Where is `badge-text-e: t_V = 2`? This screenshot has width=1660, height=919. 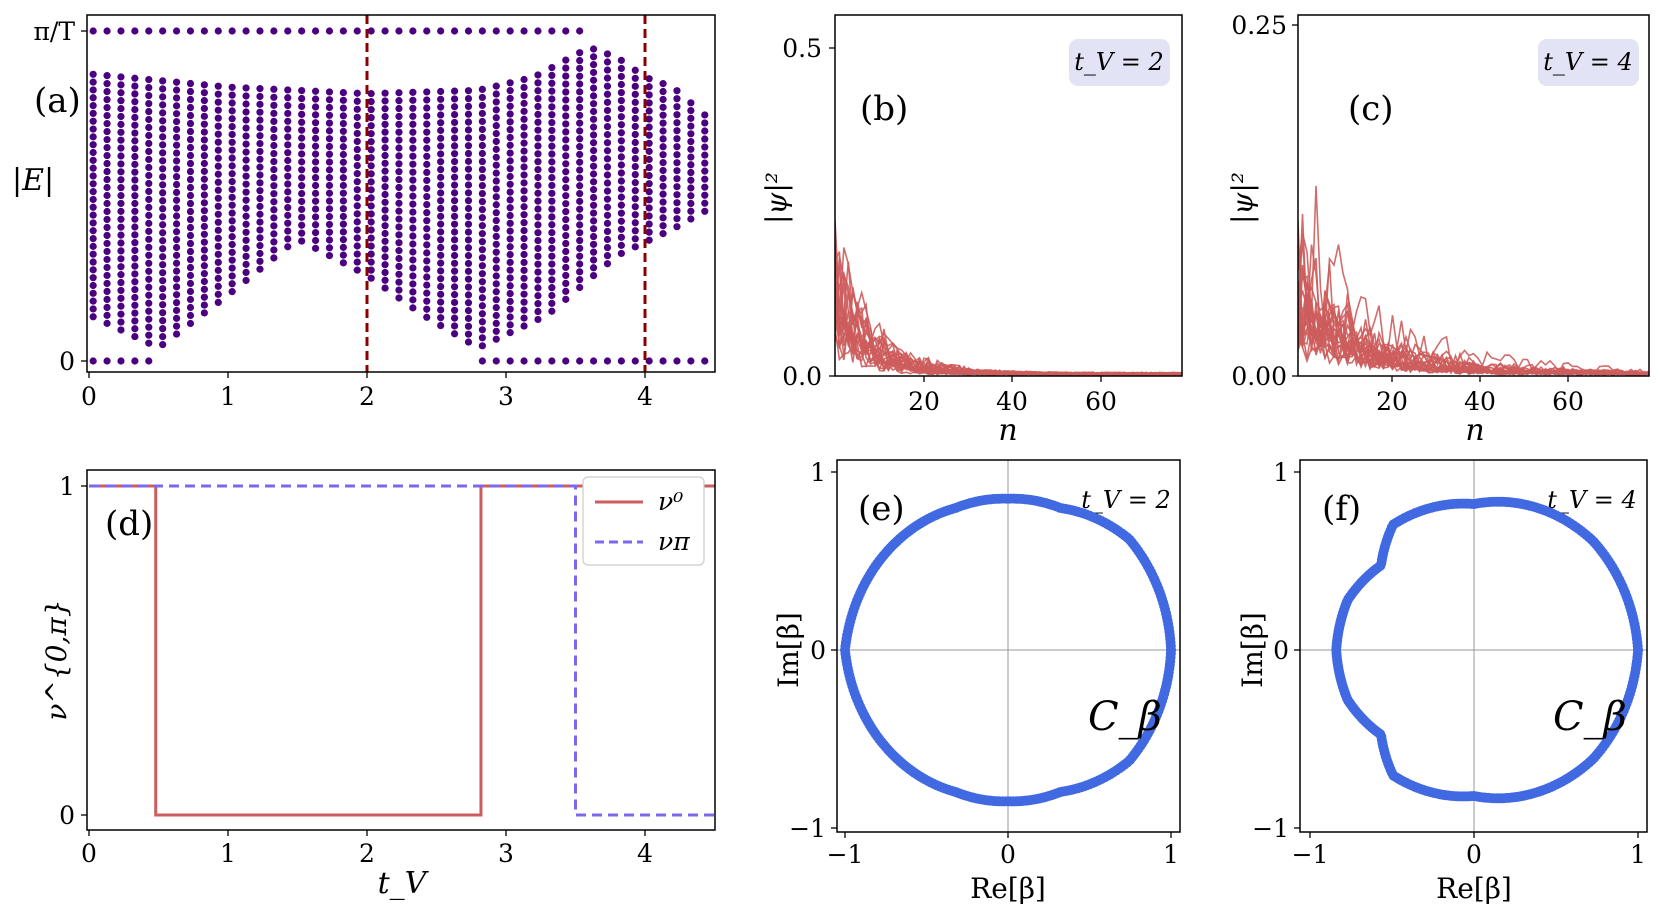
badge-text-e: t_V = 2 is located at coordinates (1126, 500).